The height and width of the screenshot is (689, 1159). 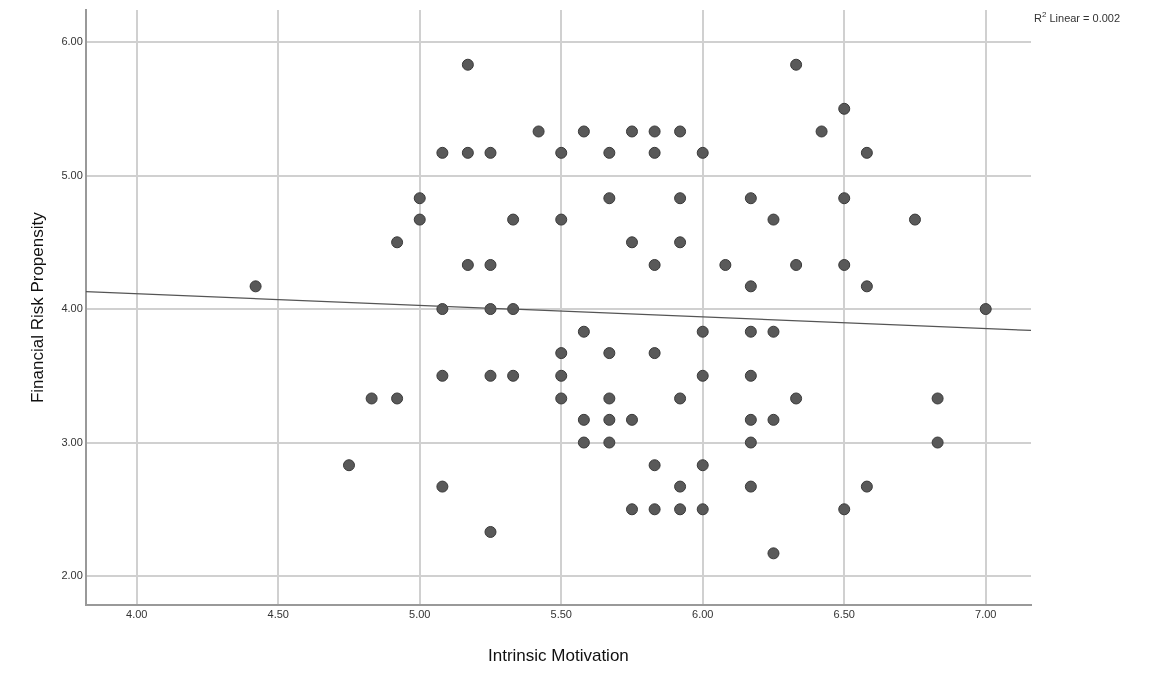 I want to click on y-tick-label: 4.00, so click(x=72, y=308).